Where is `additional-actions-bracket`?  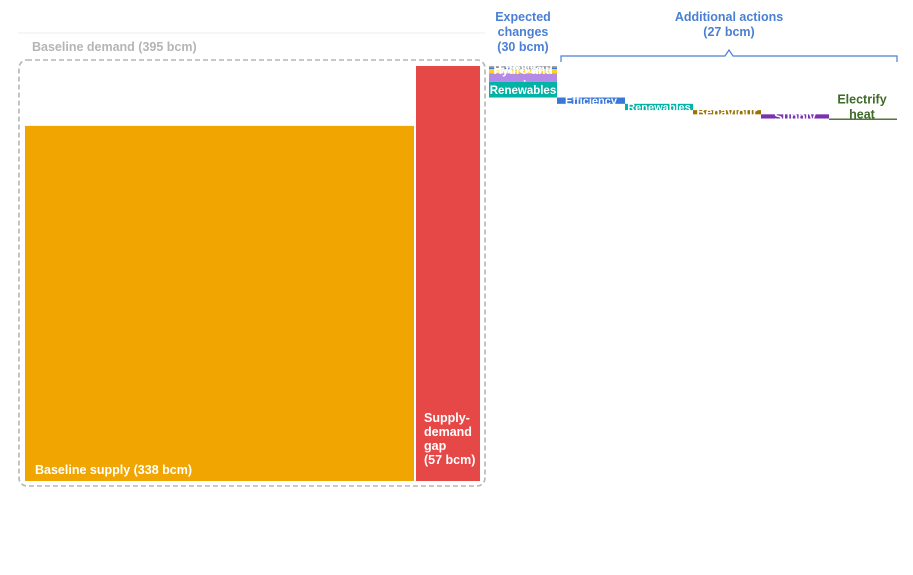 additional-actions-bracket is located at coordinates (729, 55).